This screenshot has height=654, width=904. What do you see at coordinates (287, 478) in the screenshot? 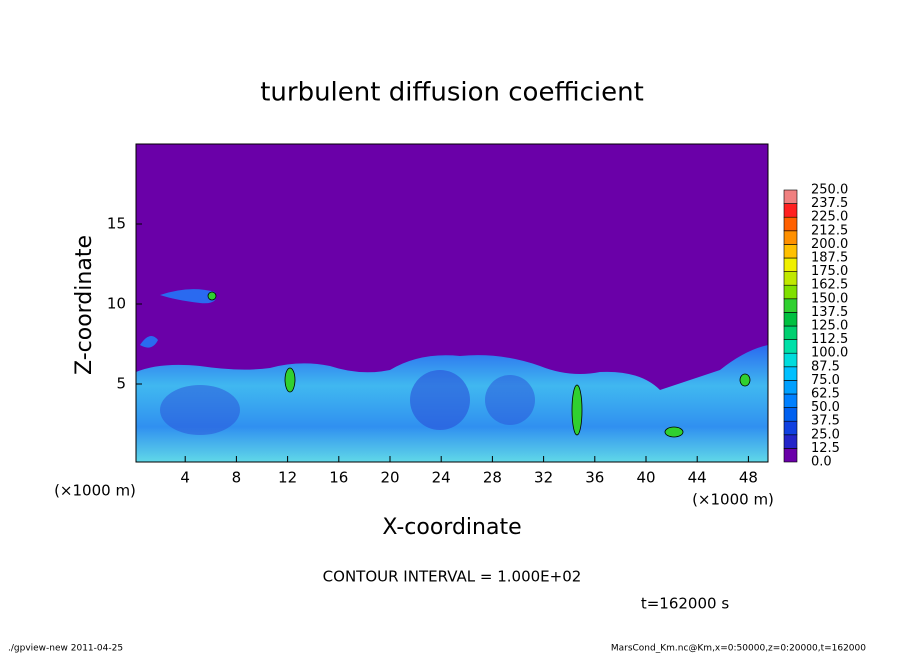
I see `x-tick-label: 12` at bounding box center [287, 478].